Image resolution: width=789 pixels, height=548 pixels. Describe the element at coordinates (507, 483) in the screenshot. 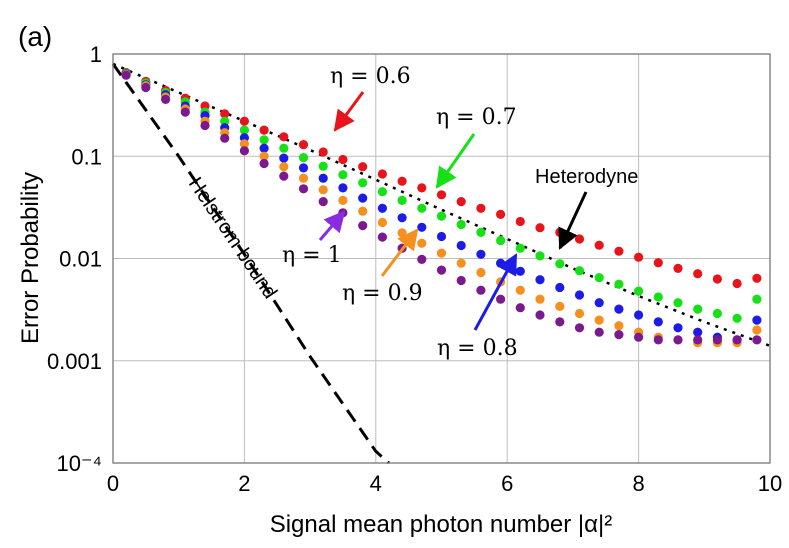

I see `x-tick-label: 6` at that location.